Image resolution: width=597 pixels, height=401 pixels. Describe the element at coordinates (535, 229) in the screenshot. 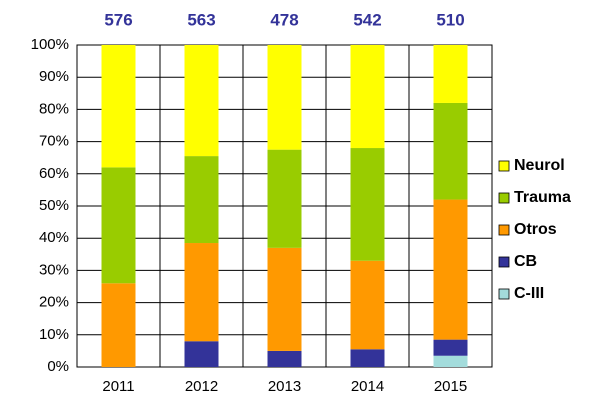

I see `legend-label: Otros` at that location.